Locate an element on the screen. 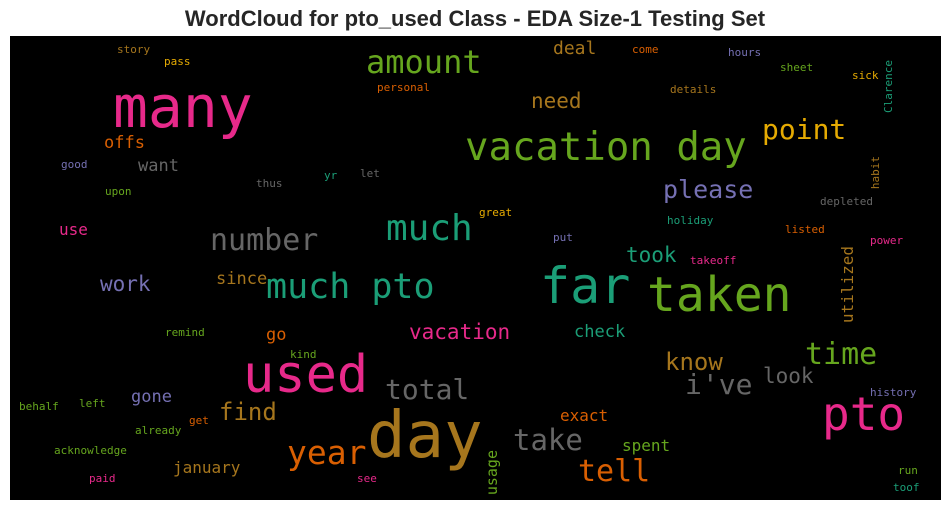 Image resolution: width=950 pixels, height=511 pixels. word-far: far is located at coordinates (585, 286).